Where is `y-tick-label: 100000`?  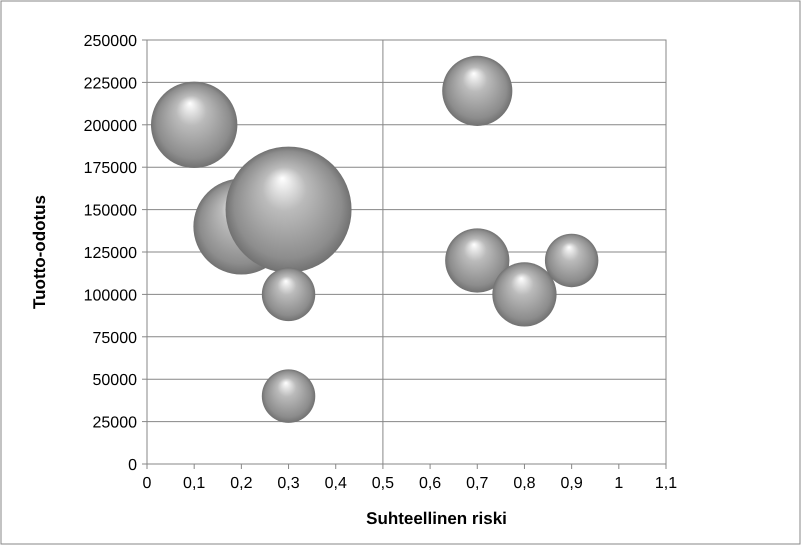 y-tick-label: 100000 is located at coordinates (111, 295).